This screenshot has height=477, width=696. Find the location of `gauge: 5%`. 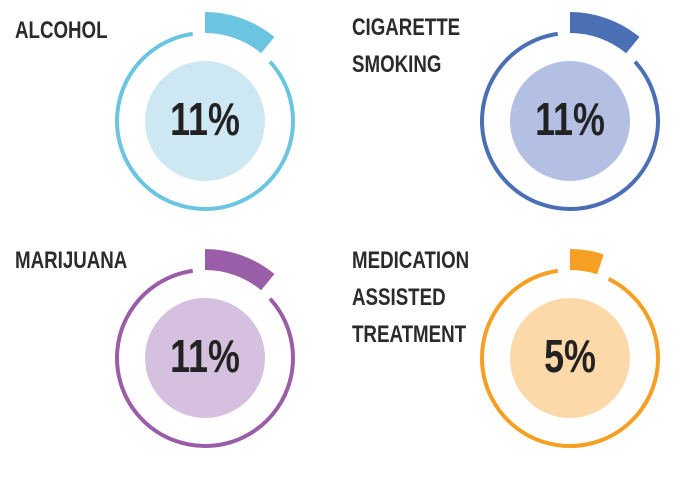

gauge: 5% is located at coordinates (570, 348).